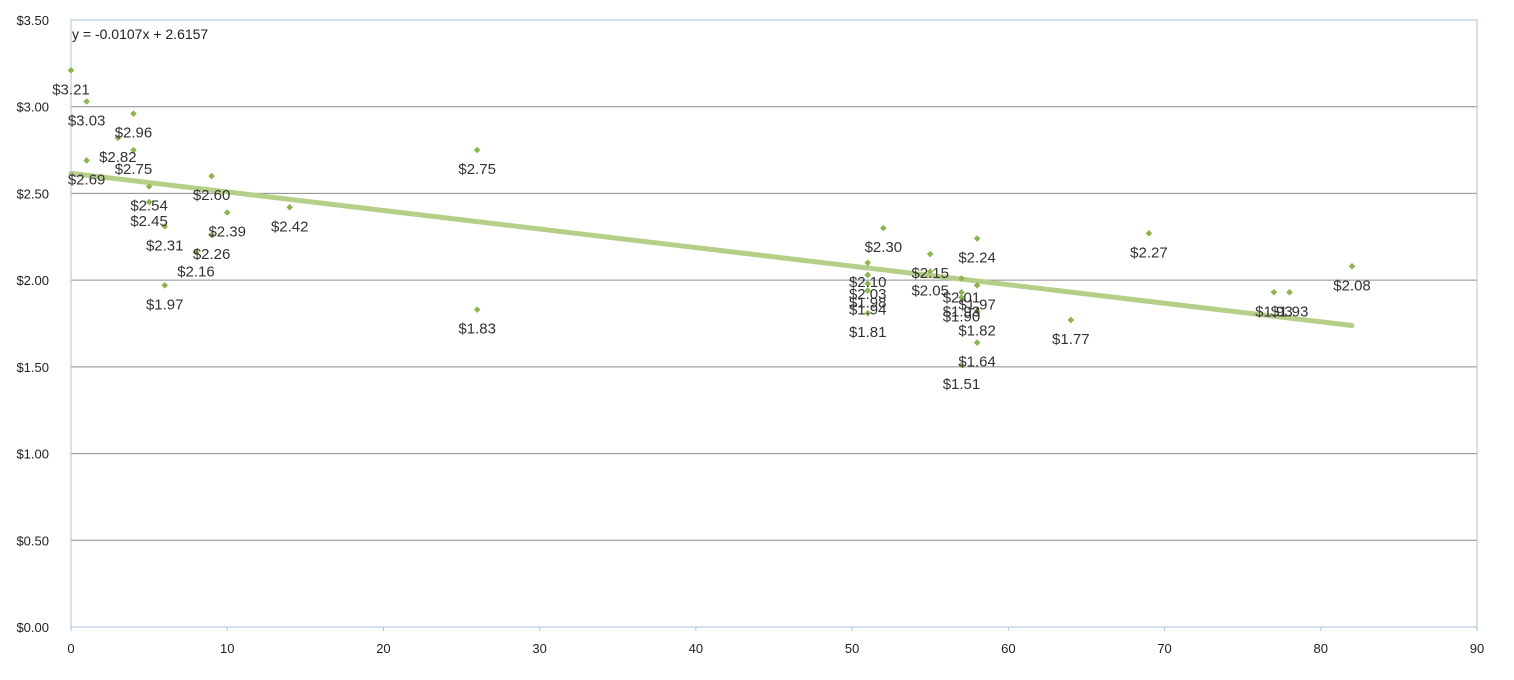  What do you see at coordinates (87, 121) in the screenshot?
I see `data-point-label: $3.03` at bounding box center [87, 121].